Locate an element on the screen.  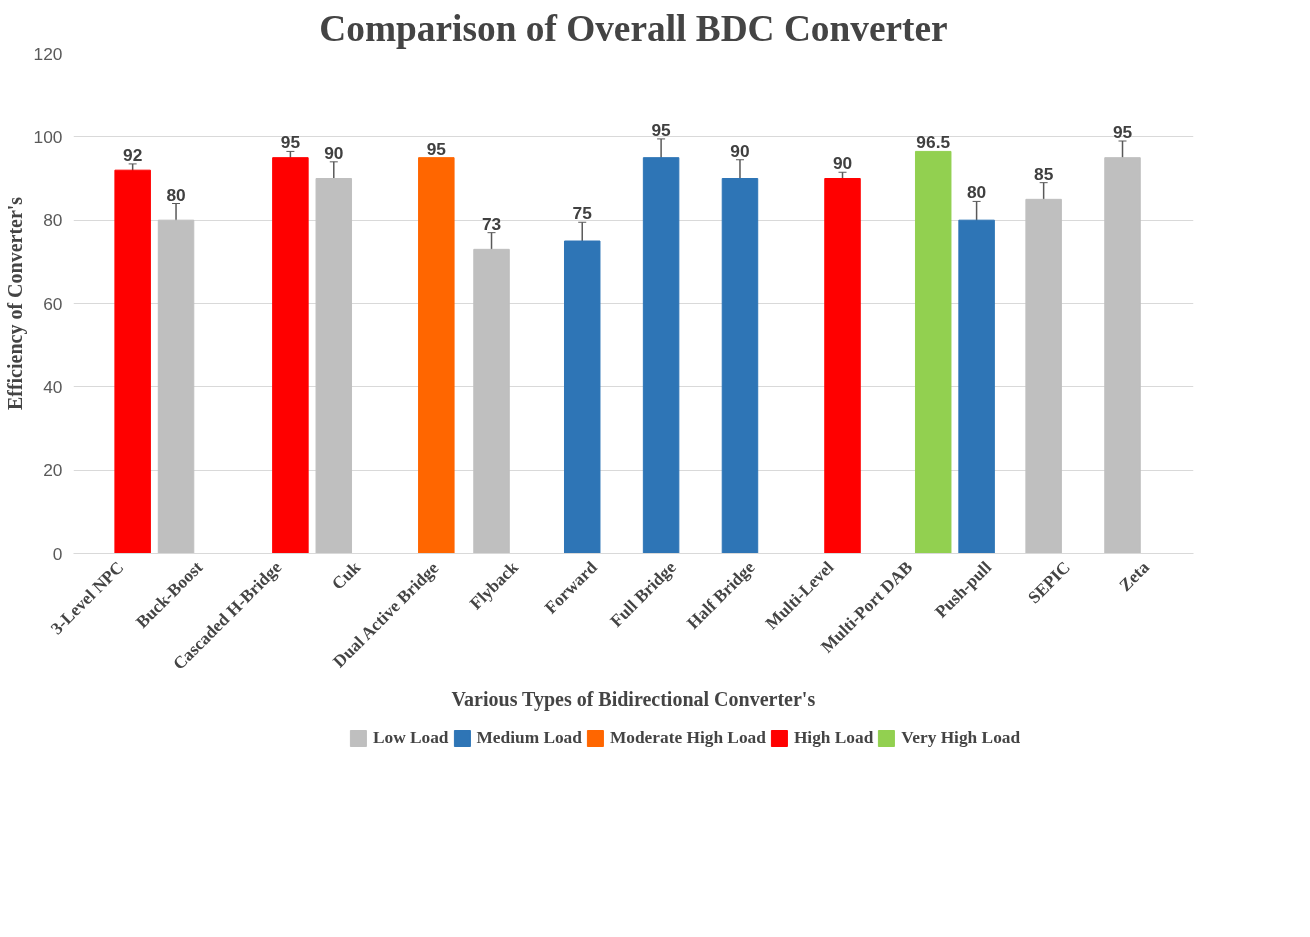
legend-label: Very High Load is located at coordinates (961, 738).